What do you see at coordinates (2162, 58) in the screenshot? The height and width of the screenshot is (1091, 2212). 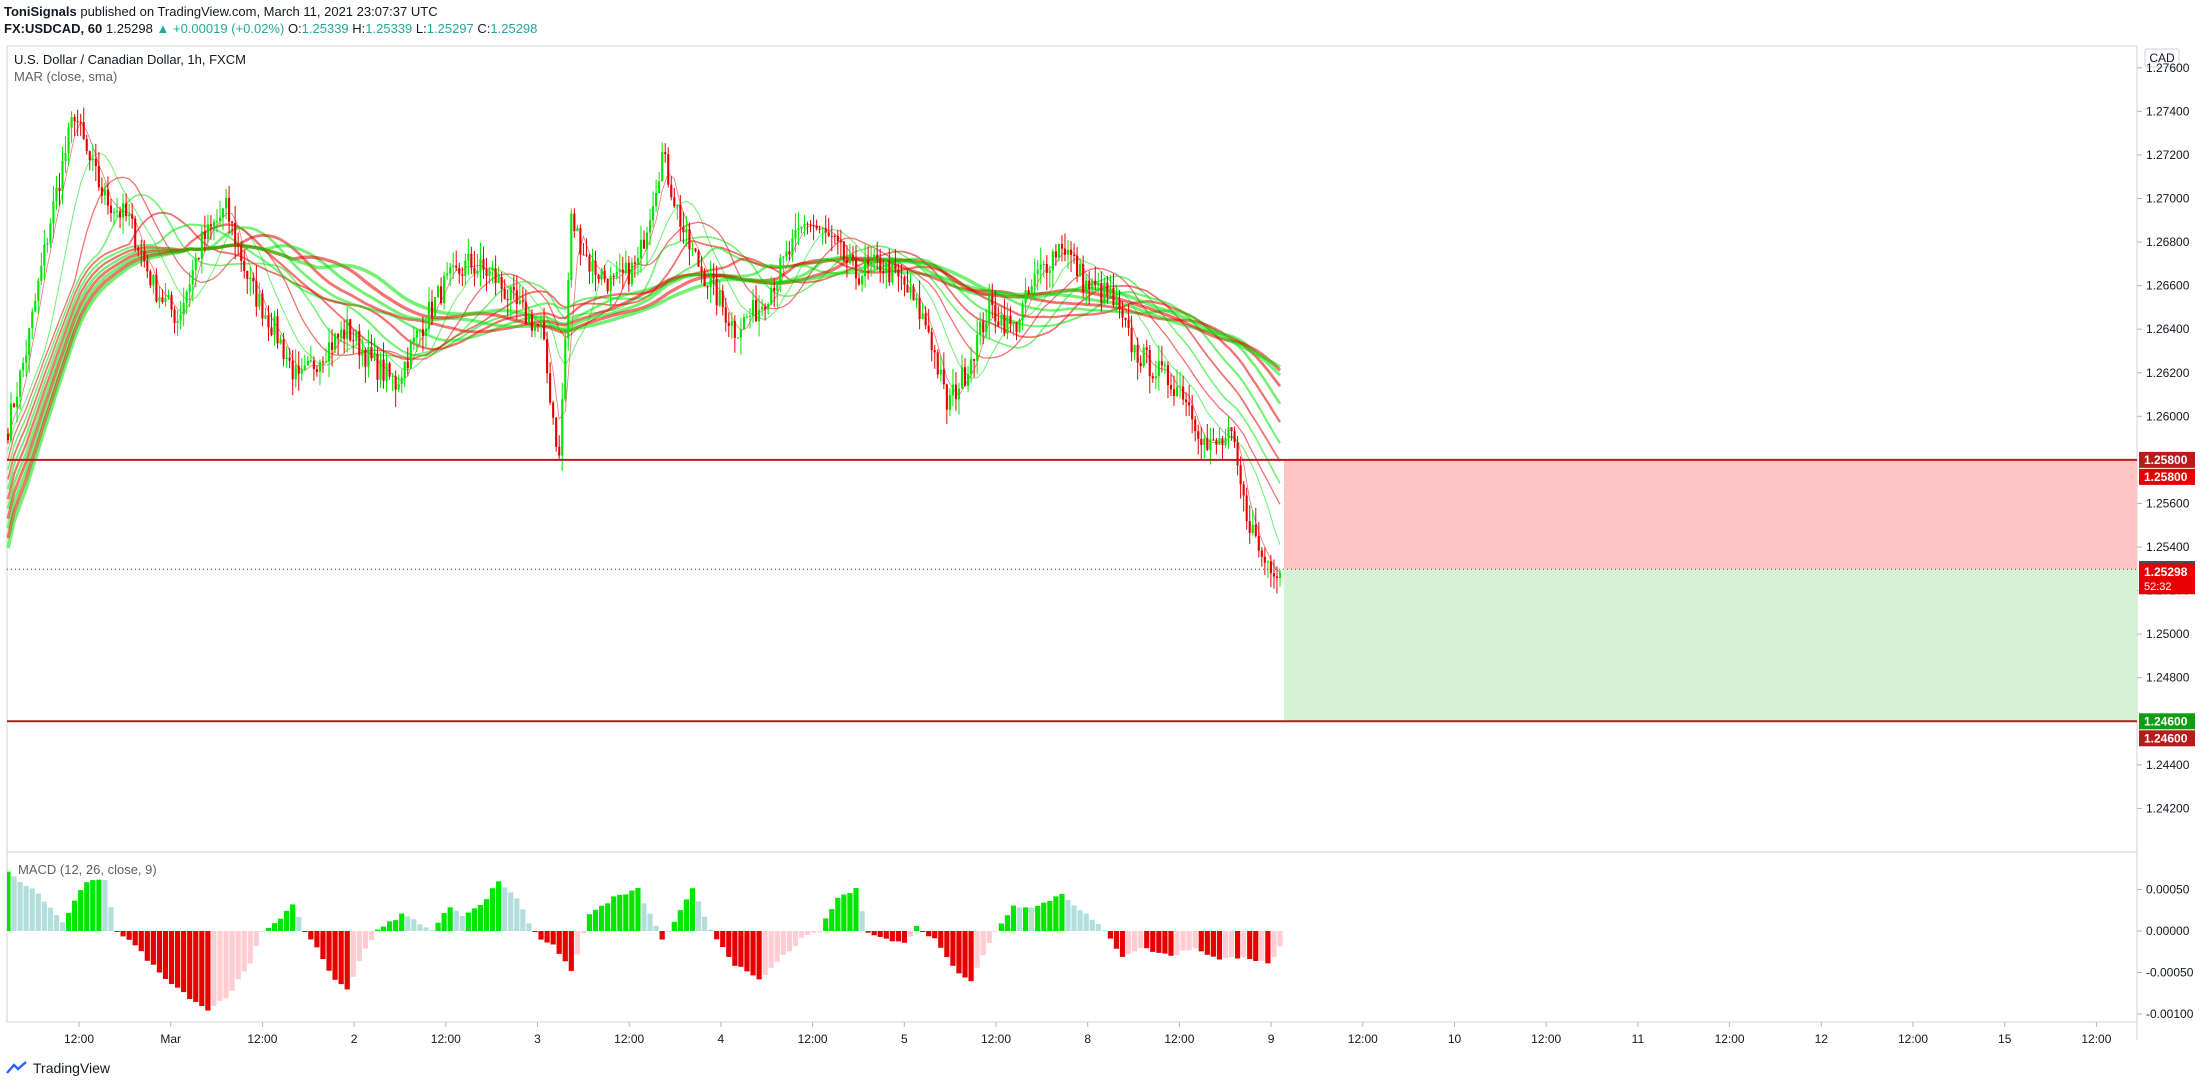 I see `currency-box` at bounding box center [2162, 58].